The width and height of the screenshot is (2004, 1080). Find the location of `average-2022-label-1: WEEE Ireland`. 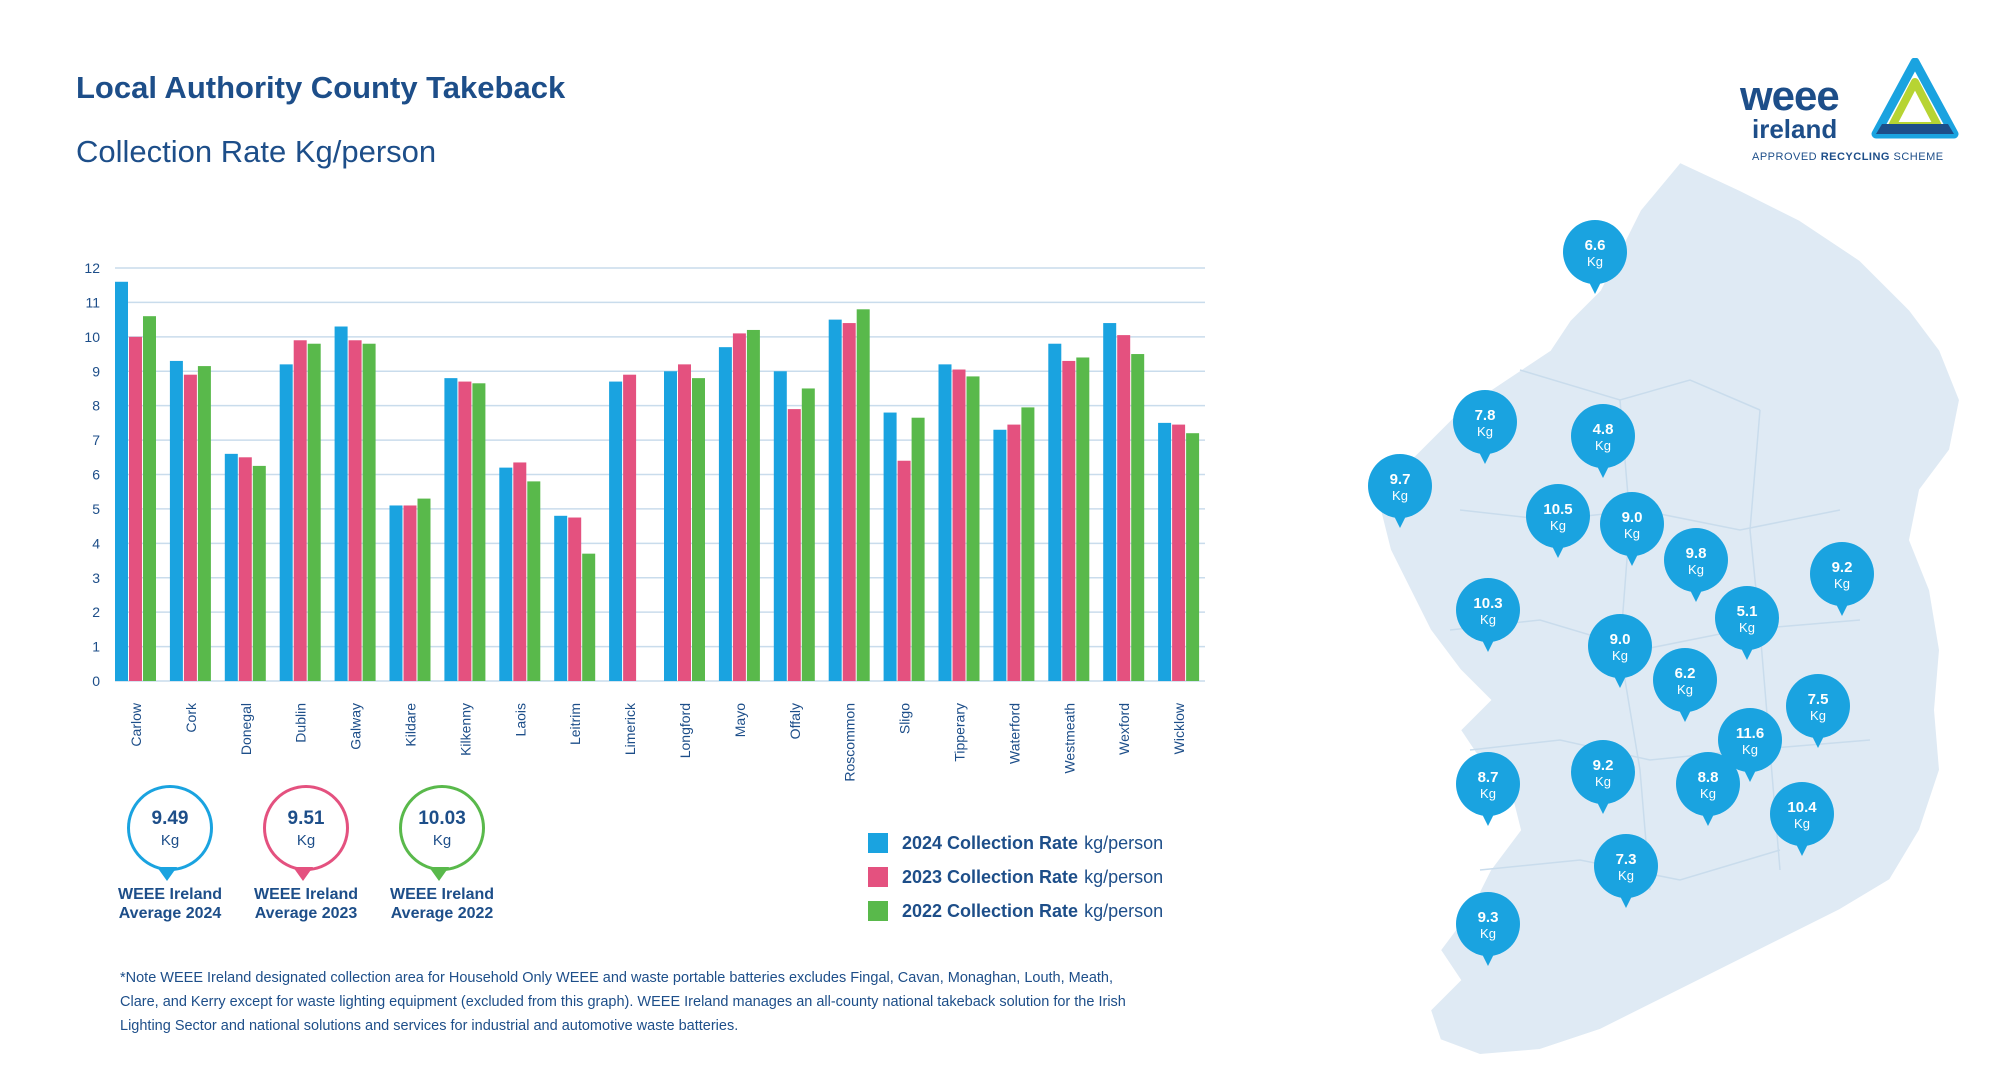

average-2022-label-1: WEEE Ireland is located at coordinates (442, 894).